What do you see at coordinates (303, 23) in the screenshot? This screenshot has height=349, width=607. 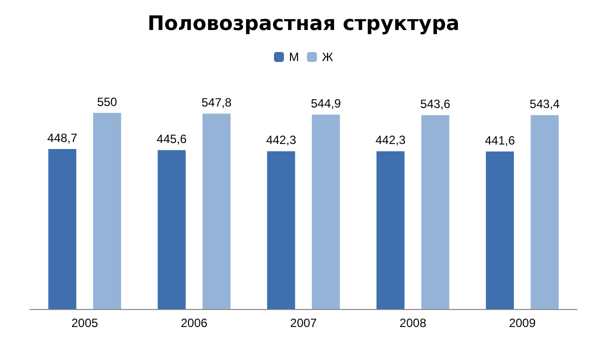 I see `chart-title: Половозрастная структура` at bounding box center [303, 23].